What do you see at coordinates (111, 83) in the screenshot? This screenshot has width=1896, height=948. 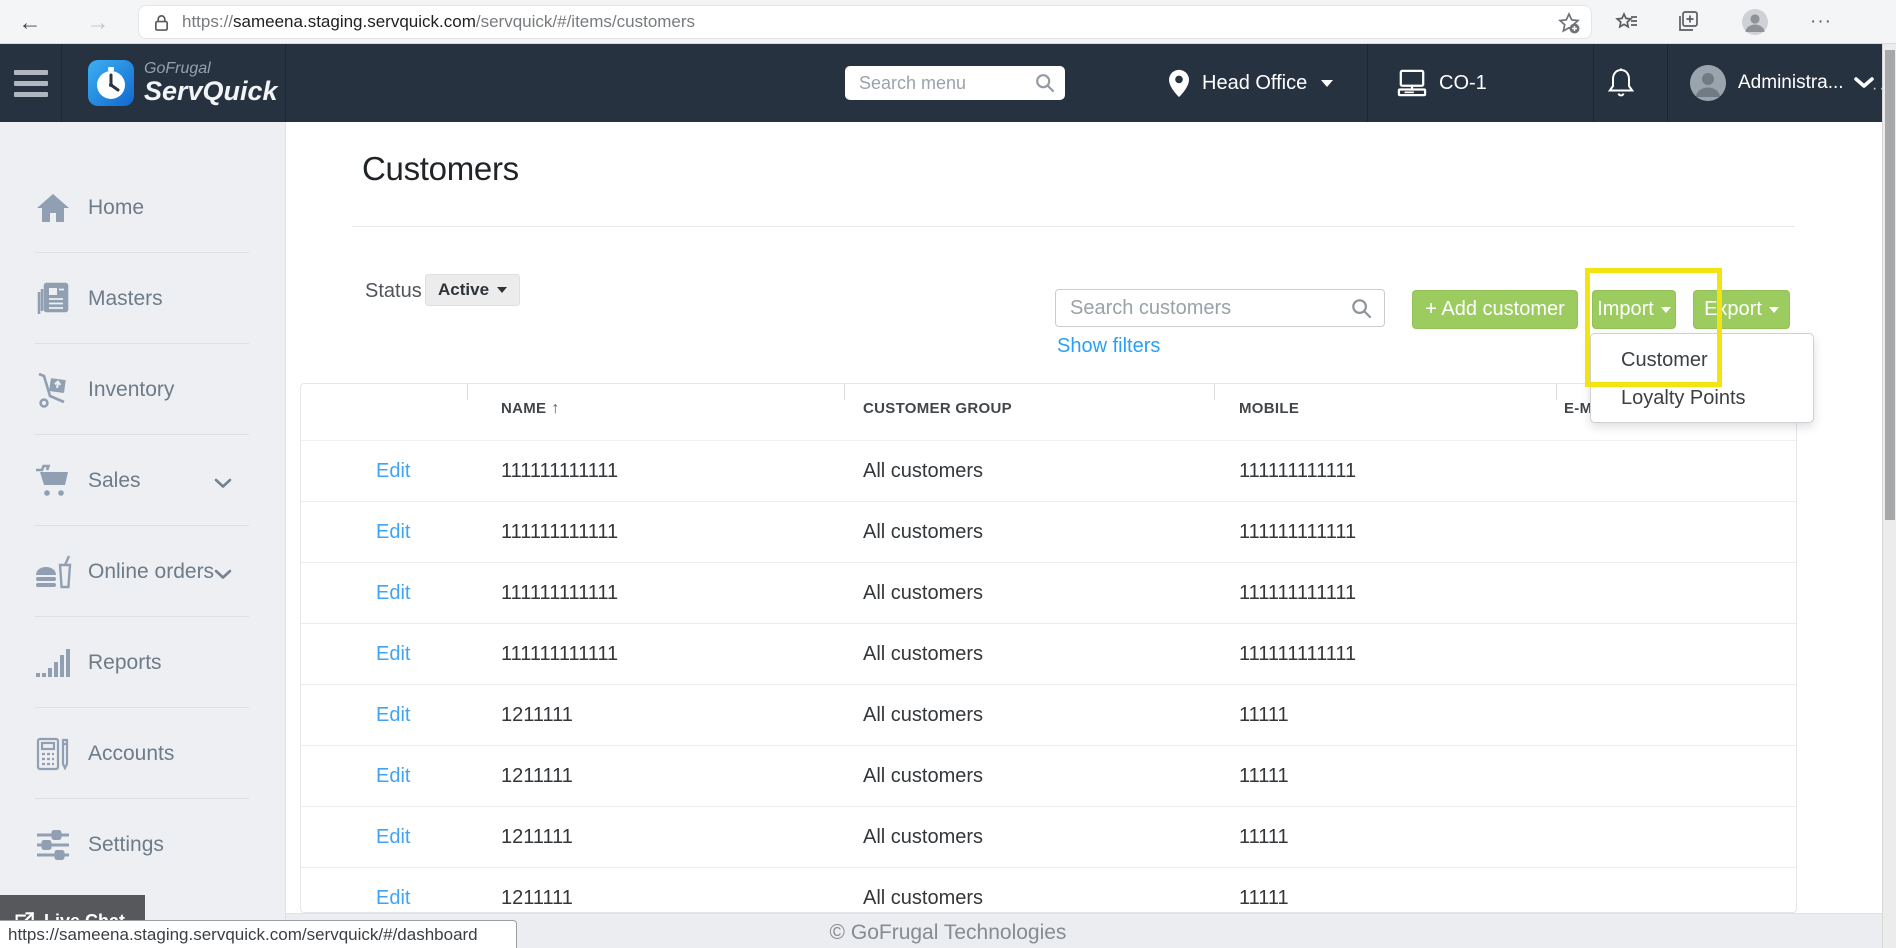 I see `servquick-clock-icon` at bounding box center [111, 83].